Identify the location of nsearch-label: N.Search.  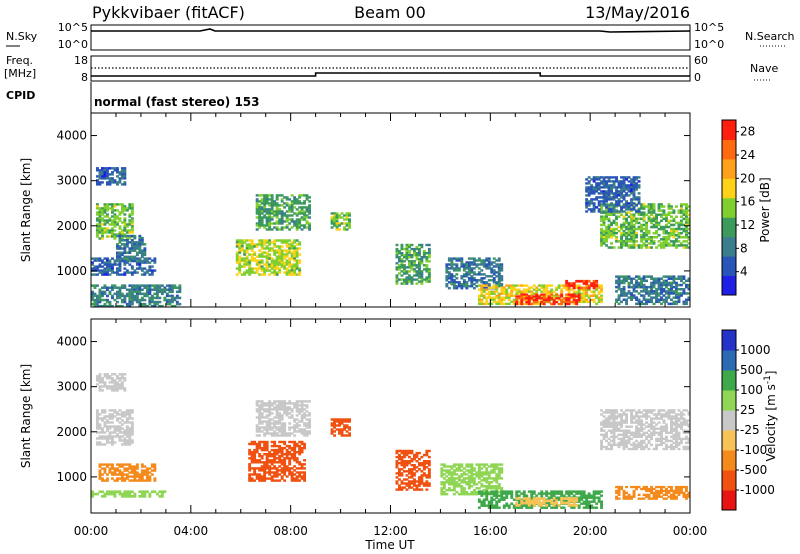
(770, 36).